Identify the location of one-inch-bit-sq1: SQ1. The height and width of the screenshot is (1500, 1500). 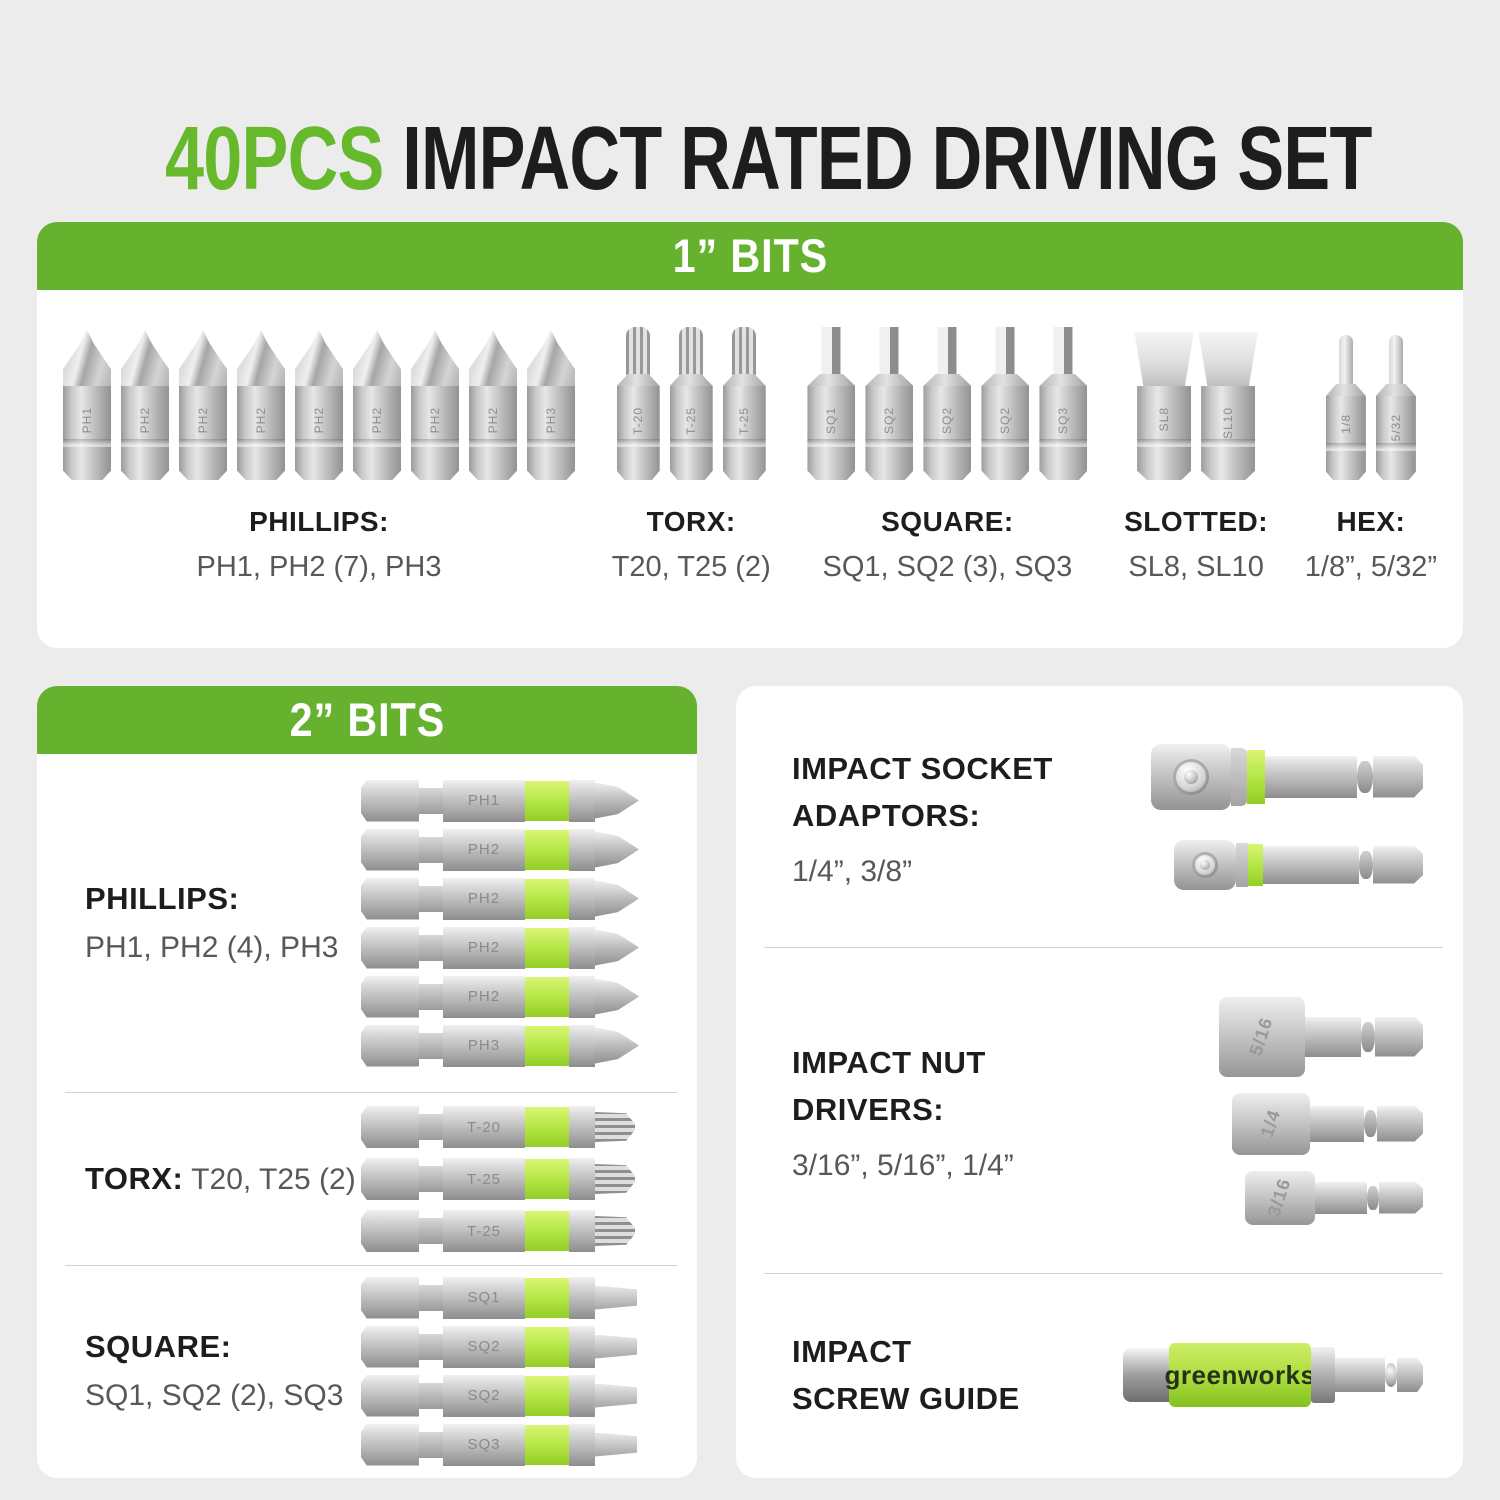
(831, 403).